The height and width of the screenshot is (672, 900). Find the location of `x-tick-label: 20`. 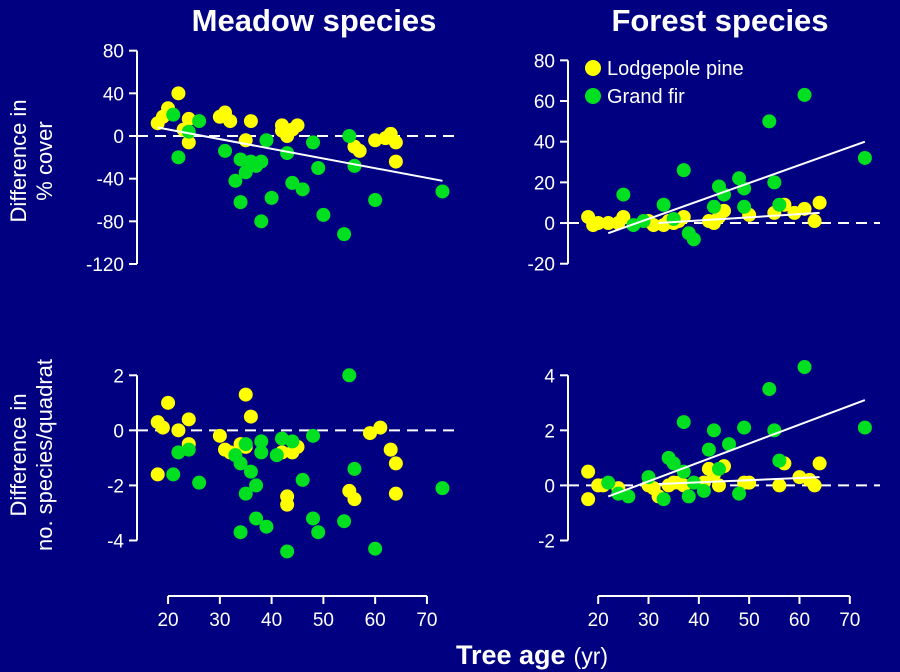

x-tick-label: 20 is located at coordinates (598, 620).